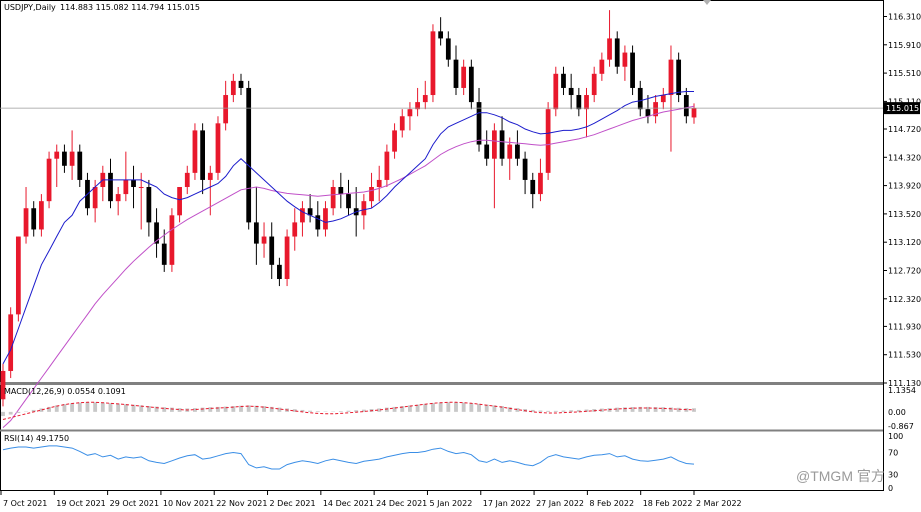  Describe the element at coordinates (458, 408) in the screenshot. I see `macd-panel: 1.1354 0.00 -0.867` at that location.